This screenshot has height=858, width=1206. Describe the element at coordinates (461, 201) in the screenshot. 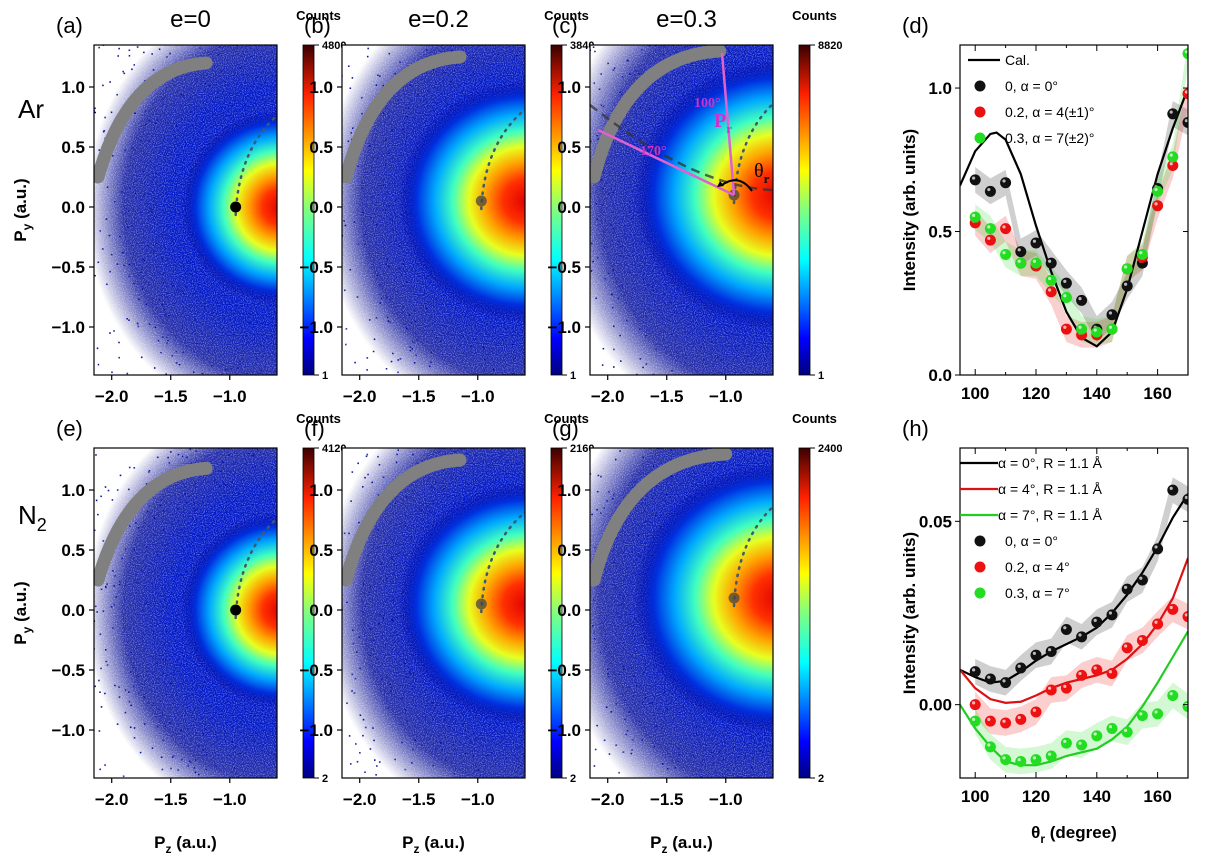

I see `distribution-core` at that location.